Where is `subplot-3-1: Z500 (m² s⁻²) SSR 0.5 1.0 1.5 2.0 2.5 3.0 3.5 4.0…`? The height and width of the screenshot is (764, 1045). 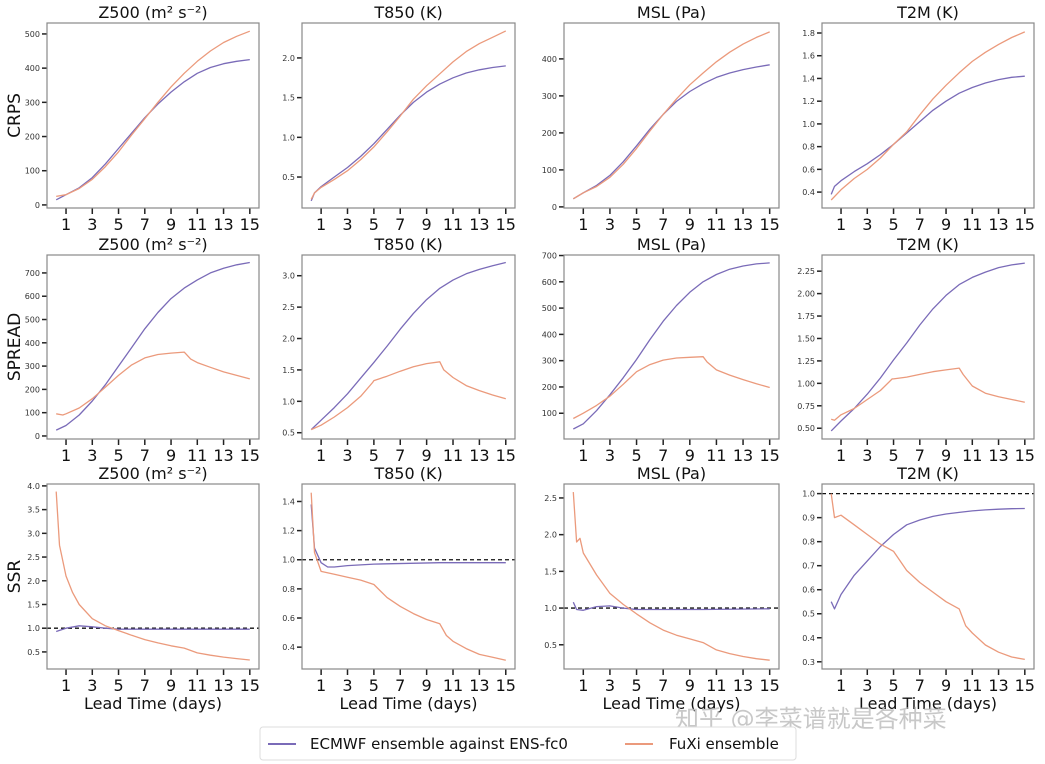
subplot-3-1: Z500 (m² s⁻²) SSR 0.5 1.0 1.5 2.0 2.5 3.0 3.5 4.0… is located at coordinates (132, 588).